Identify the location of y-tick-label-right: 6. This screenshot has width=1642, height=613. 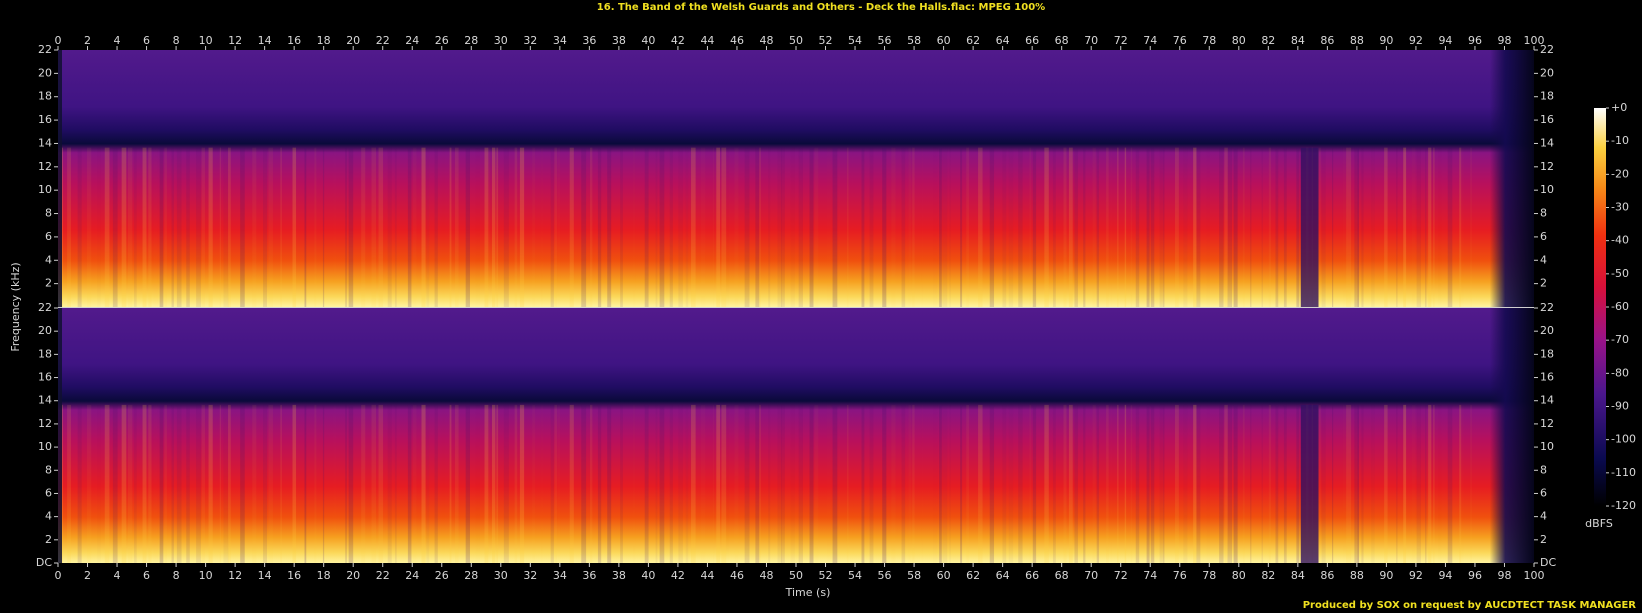
(1543, 236).